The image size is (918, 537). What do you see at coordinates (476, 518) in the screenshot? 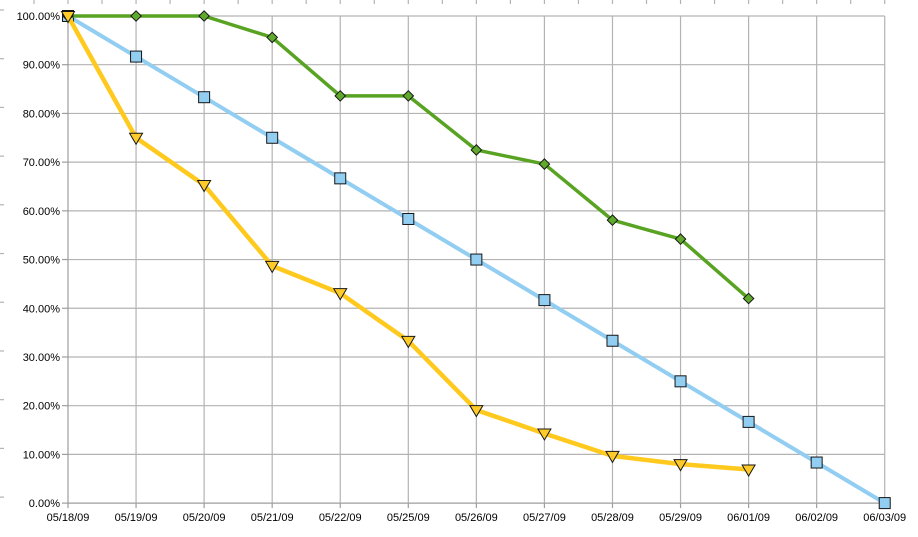
I see `x-axis-label: 05/26/09` at bounding box center [476, 518].